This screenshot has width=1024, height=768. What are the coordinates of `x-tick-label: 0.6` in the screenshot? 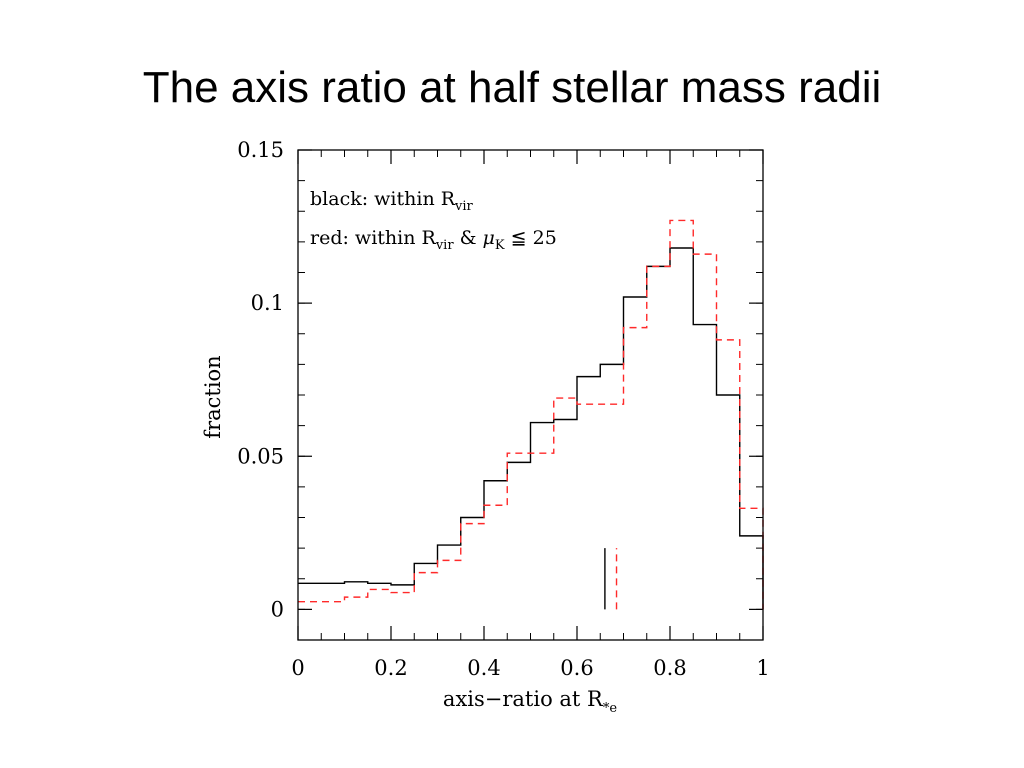 It's located at (576, 668).